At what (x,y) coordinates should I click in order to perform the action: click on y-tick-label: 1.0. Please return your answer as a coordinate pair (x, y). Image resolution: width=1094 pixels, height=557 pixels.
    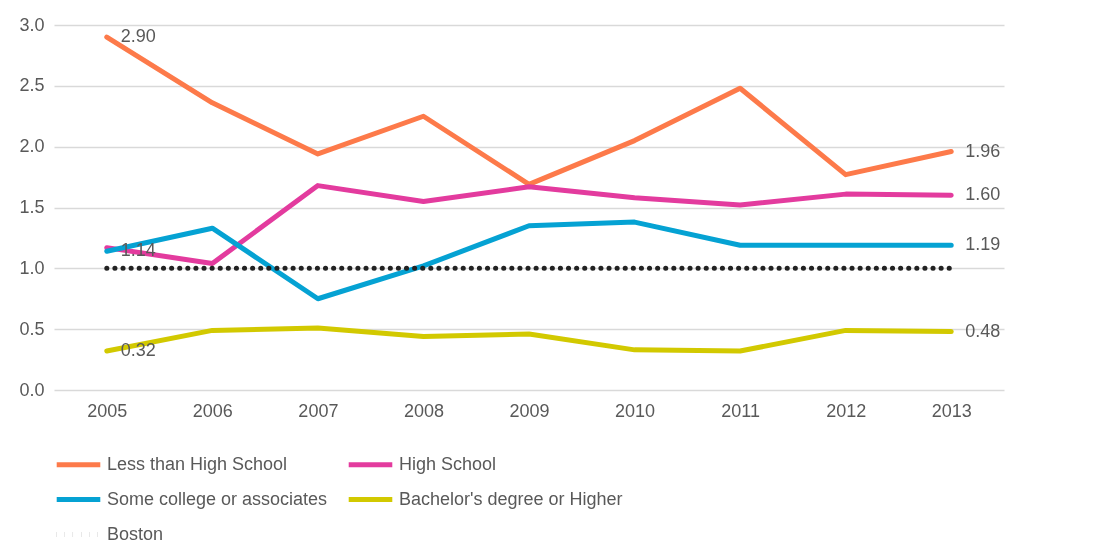
    Looking at the image, I should click on (32, 267).